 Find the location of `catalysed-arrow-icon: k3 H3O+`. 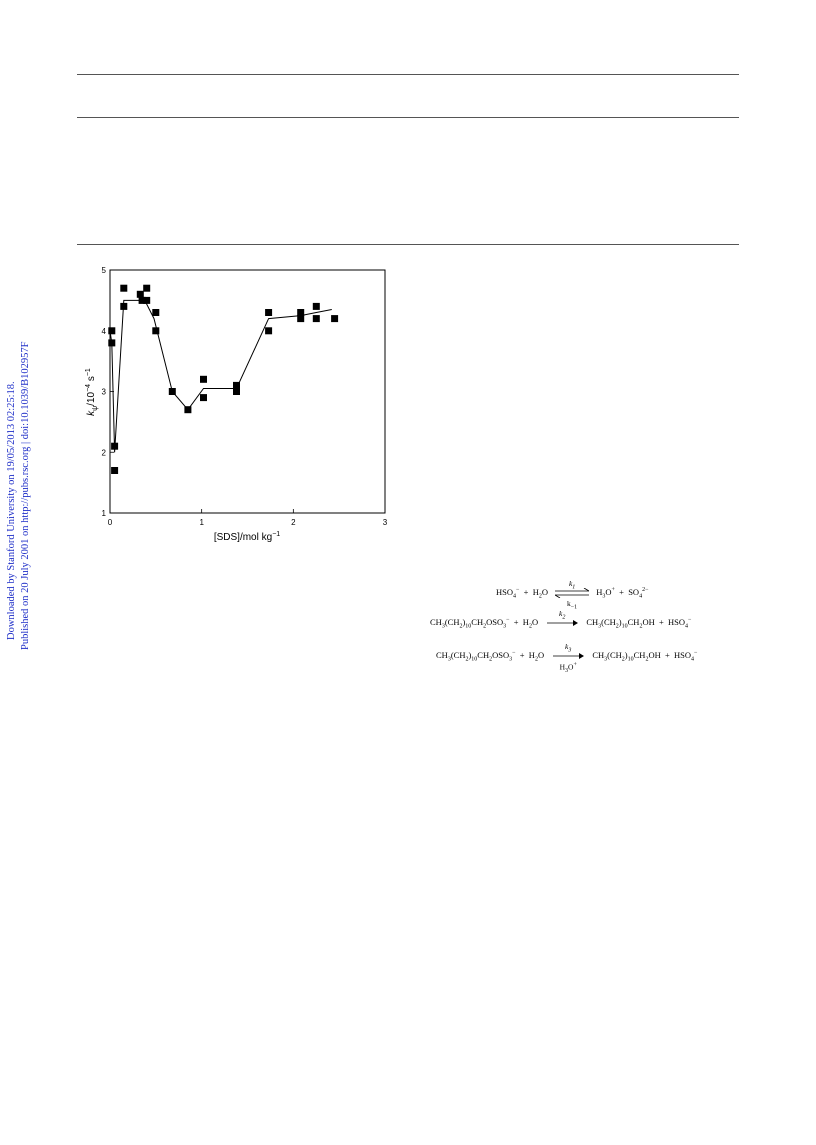

catalysed-arrow-icon: k3 H3O+ is located at coordinates (568, 658).